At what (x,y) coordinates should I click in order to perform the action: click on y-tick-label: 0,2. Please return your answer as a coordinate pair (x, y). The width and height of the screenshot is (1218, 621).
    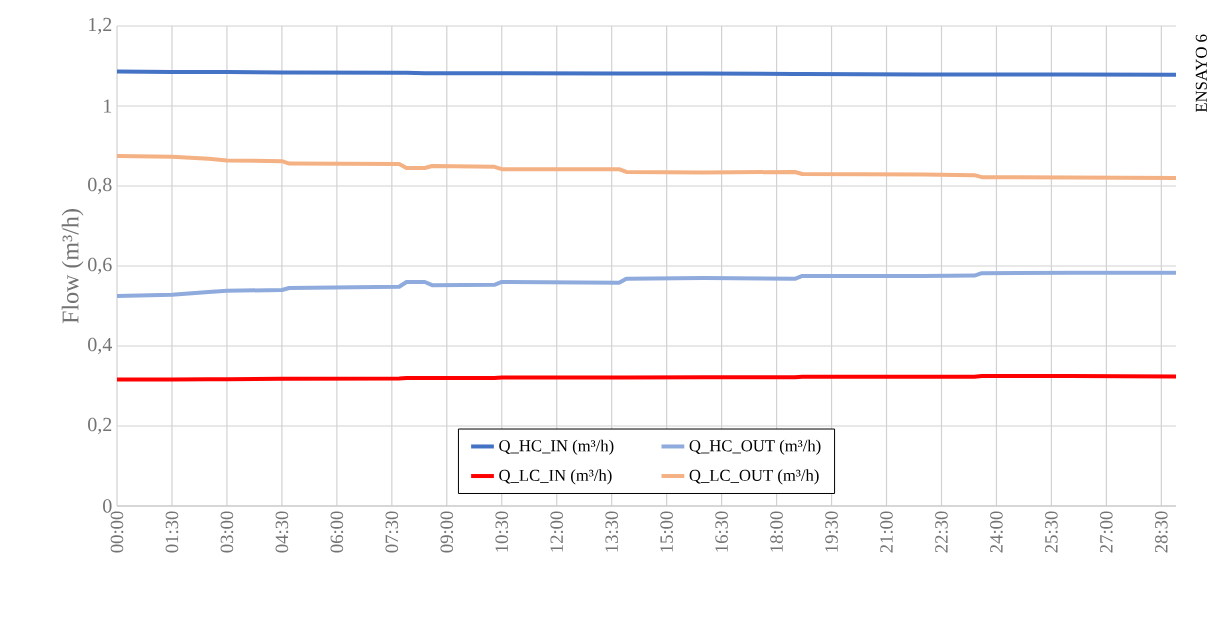
    Looking at the image, I should click on (100, 426).